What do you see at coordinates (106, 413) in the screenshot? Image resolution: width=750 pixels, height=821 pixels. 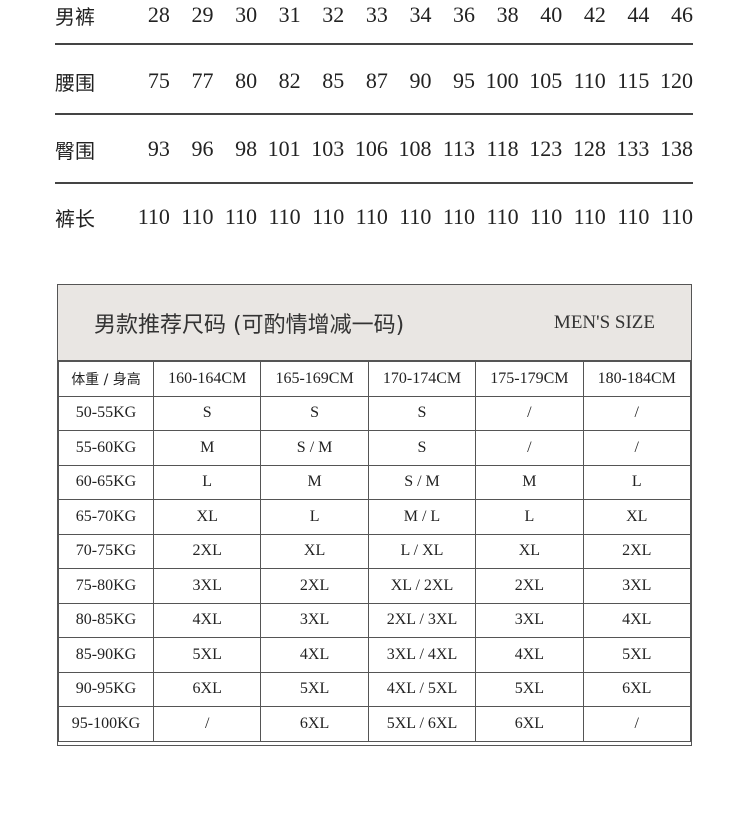 I see `weight-cell: 50-55KG` at bounding box center [106, 413].